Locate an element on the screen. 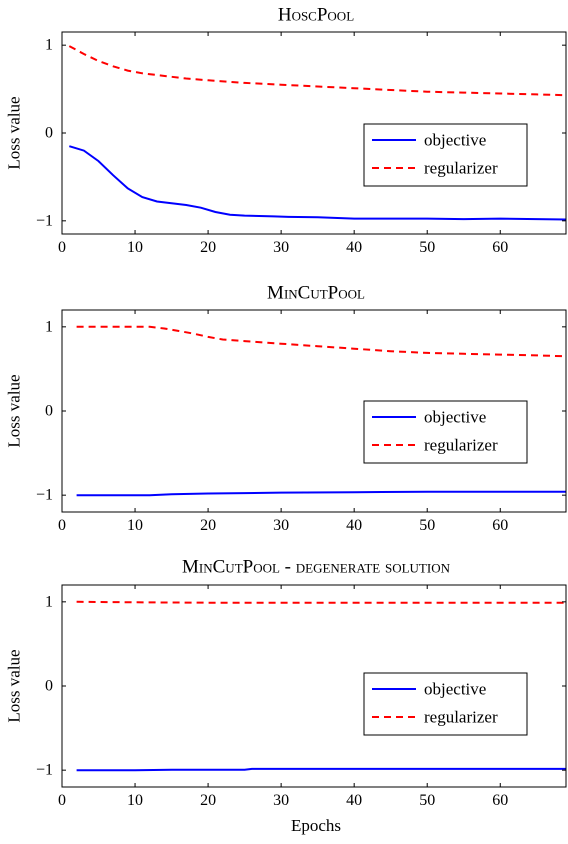 This screenshot has width=568, height=844. x-axis-label: Epochs is located at coordinates (316, 825).